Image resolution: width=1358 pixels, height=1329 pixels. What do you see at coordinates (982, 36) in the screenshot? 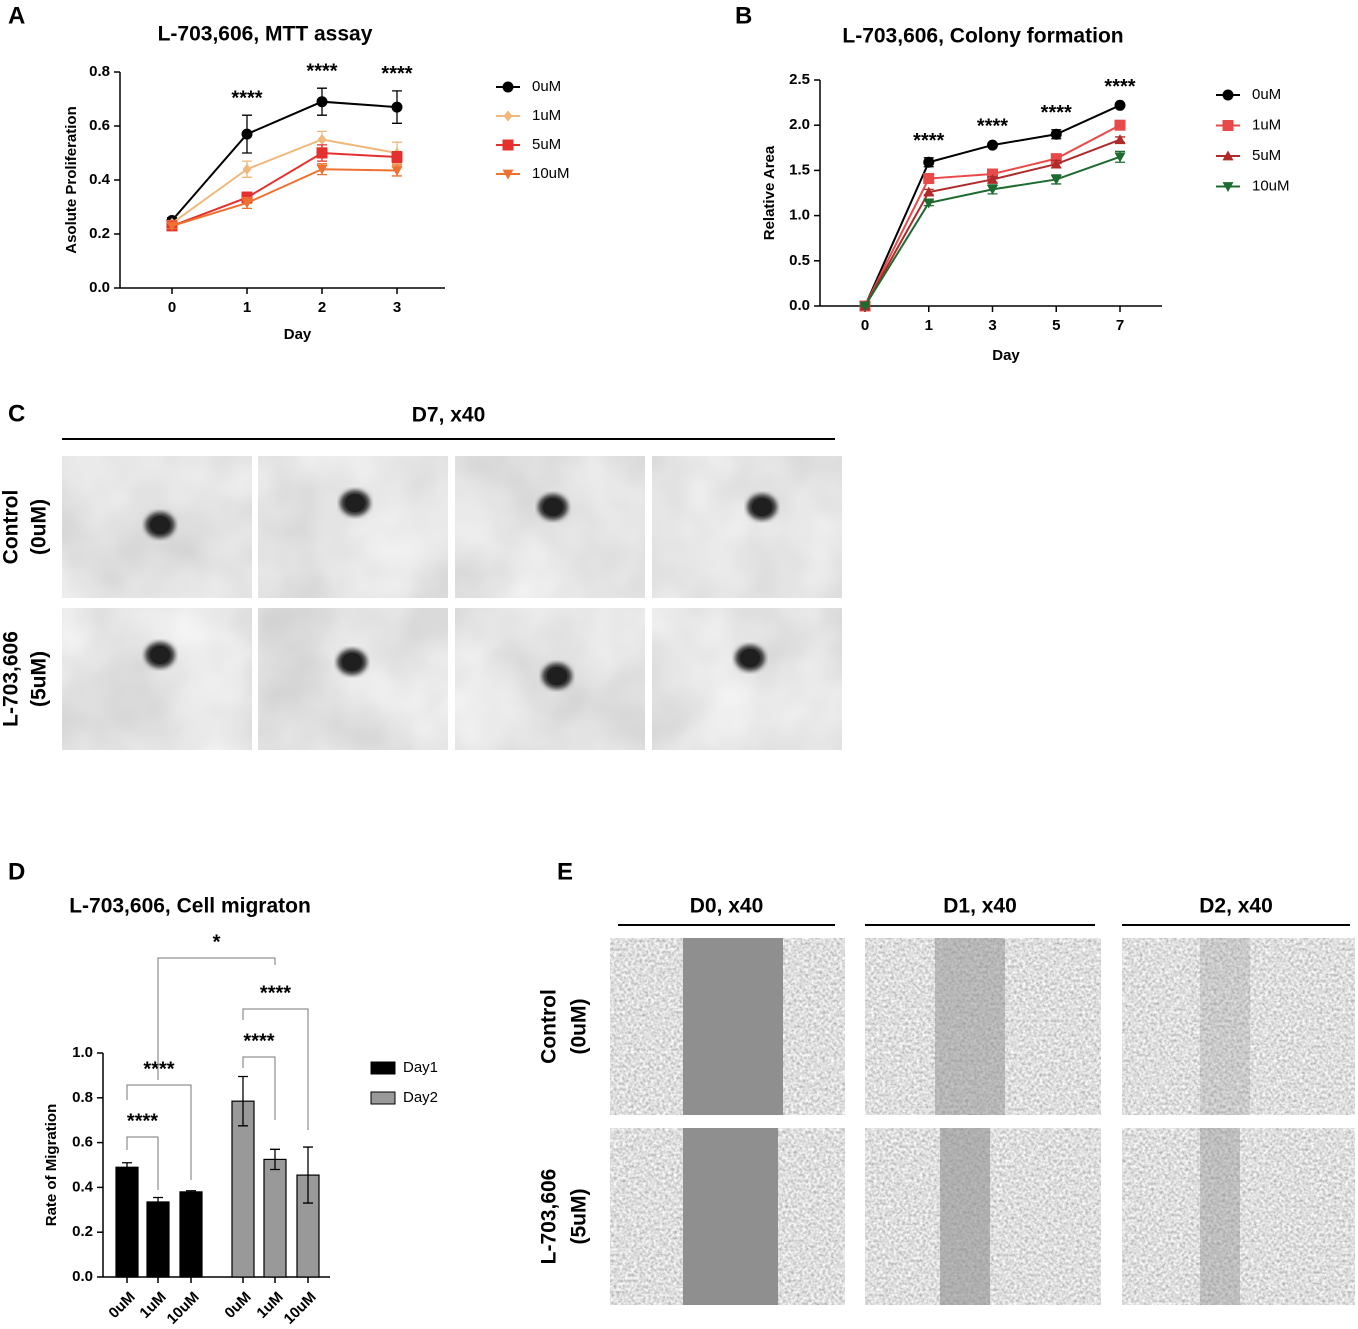
I see `chart-title: L-703,606, Colony formation` at bounding box center [982, 36].